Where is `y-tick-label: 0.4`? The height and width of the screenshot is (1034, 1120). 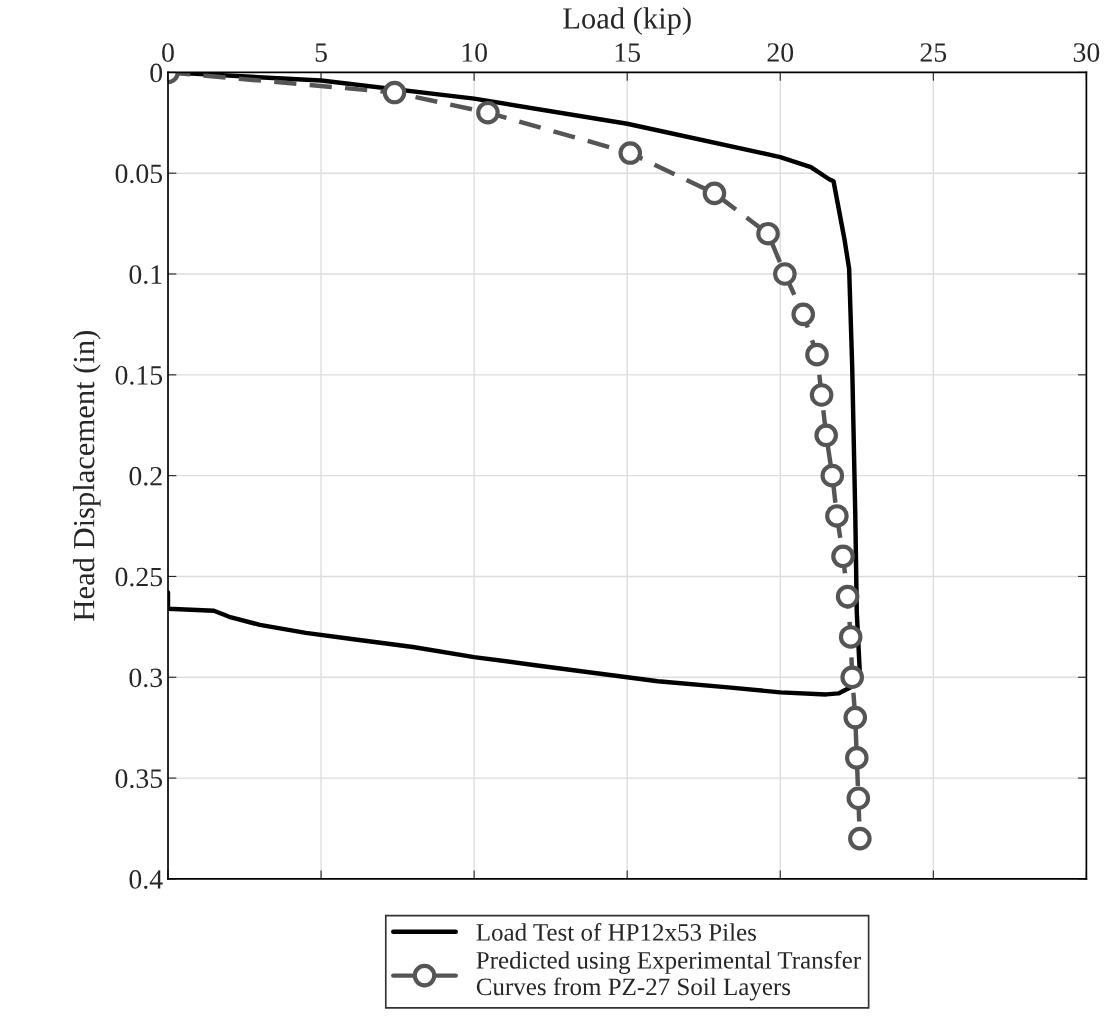 y-tick-label: 0.4 is located at coordinates (146, 879).